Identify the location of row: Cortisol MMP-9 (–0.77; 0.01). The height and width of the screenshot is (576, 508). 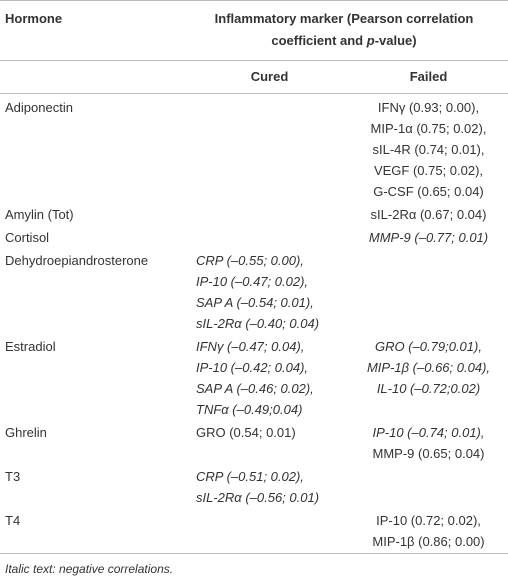
(254, 237).